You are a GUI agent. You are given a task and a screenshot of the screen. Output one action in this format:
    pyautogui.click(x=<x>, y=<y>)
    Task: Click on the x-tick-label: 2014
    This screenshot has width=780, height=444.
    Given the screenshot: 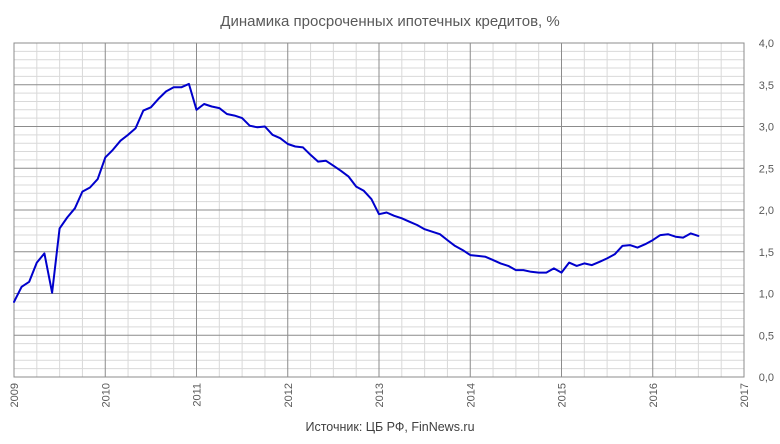 What is the action you would take?
    pyautogui.click(x=471, y=395)
    